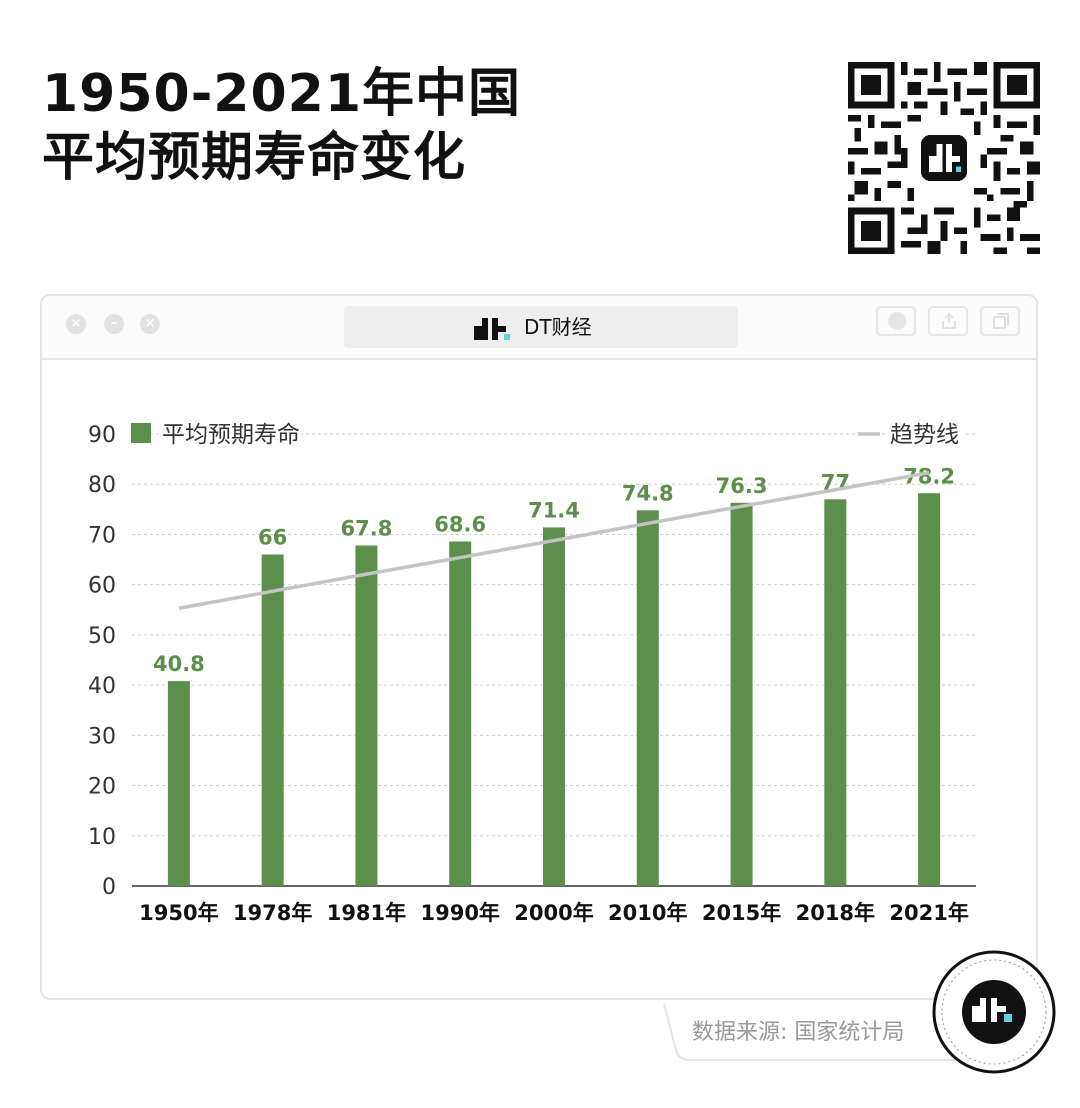 The height and width of the screenshot is (1108, 1080). Describe the element at coordinates (366, 913) in the screenshot. I see `x-tick-label: 1981年` at that location.